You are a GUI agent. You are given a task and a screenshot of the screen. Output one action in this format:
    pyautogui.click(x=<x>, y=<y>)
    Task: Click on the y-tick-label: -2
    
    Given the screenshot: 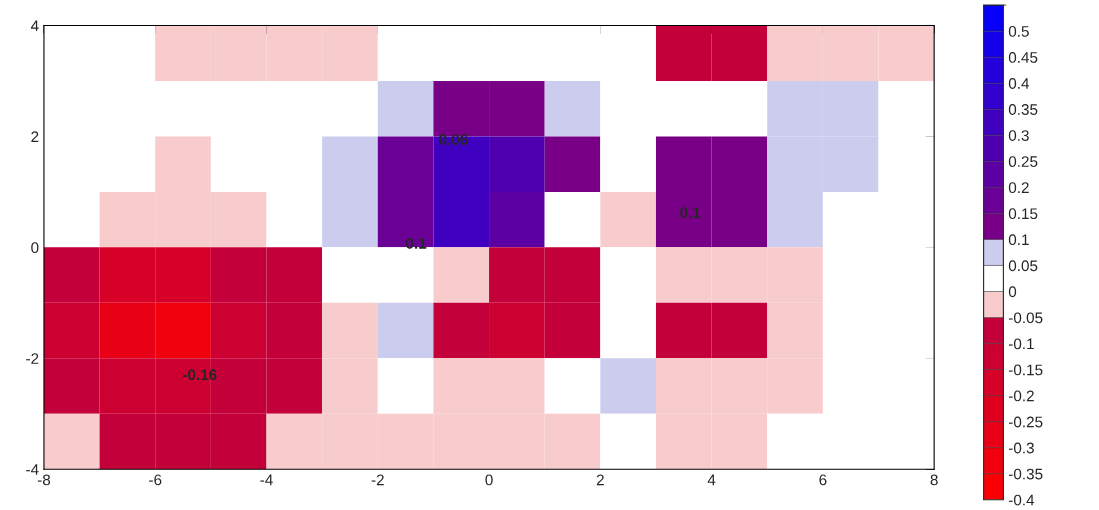 What is the action you would take?
    pyautogui.click(x=32, y=358)
    